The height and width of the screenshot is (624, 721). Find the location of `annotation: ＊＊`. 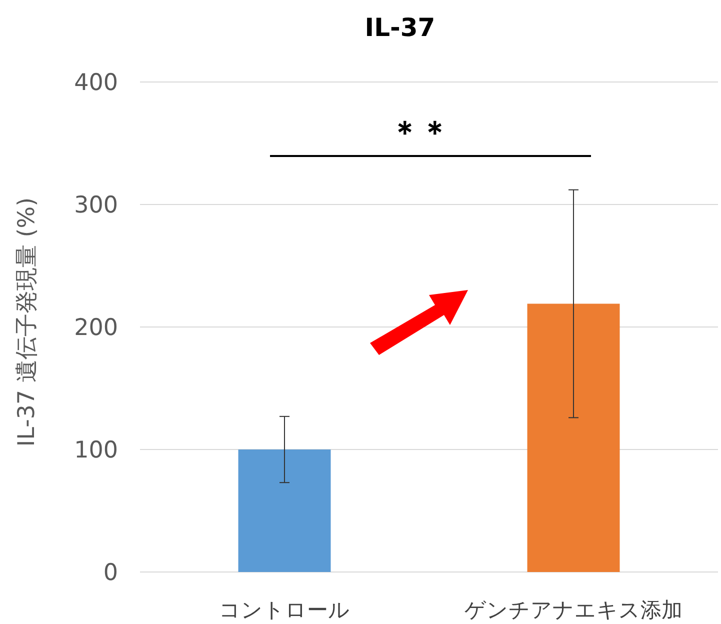

annotation: ＊＊ is located at coordinates (420, 132).